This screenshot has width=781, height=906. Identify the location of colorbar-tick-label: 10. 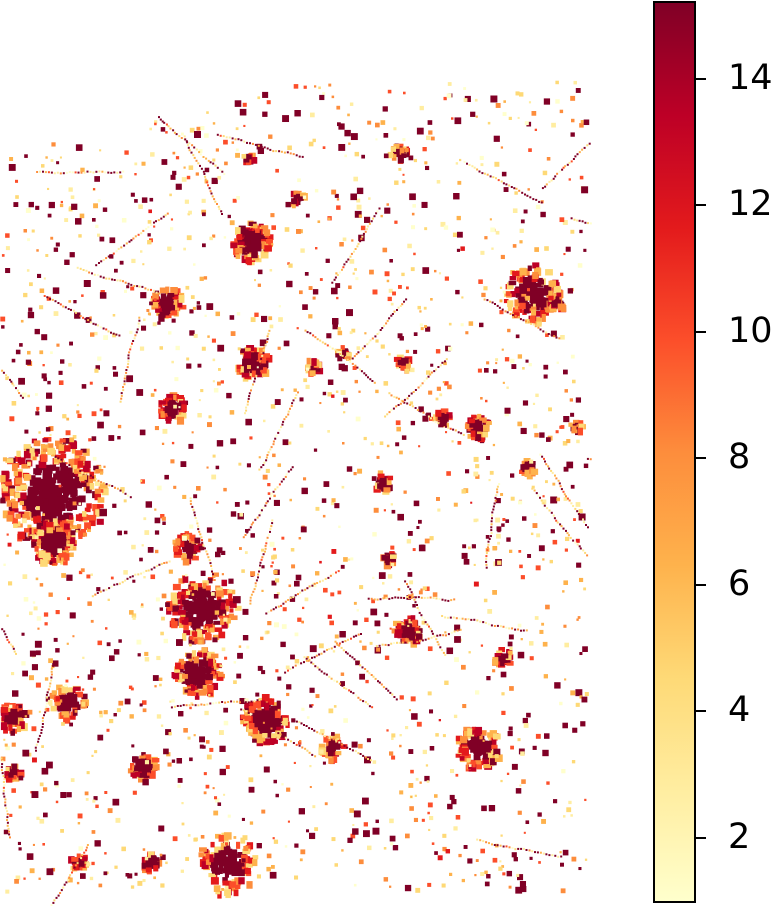
(750, 330).